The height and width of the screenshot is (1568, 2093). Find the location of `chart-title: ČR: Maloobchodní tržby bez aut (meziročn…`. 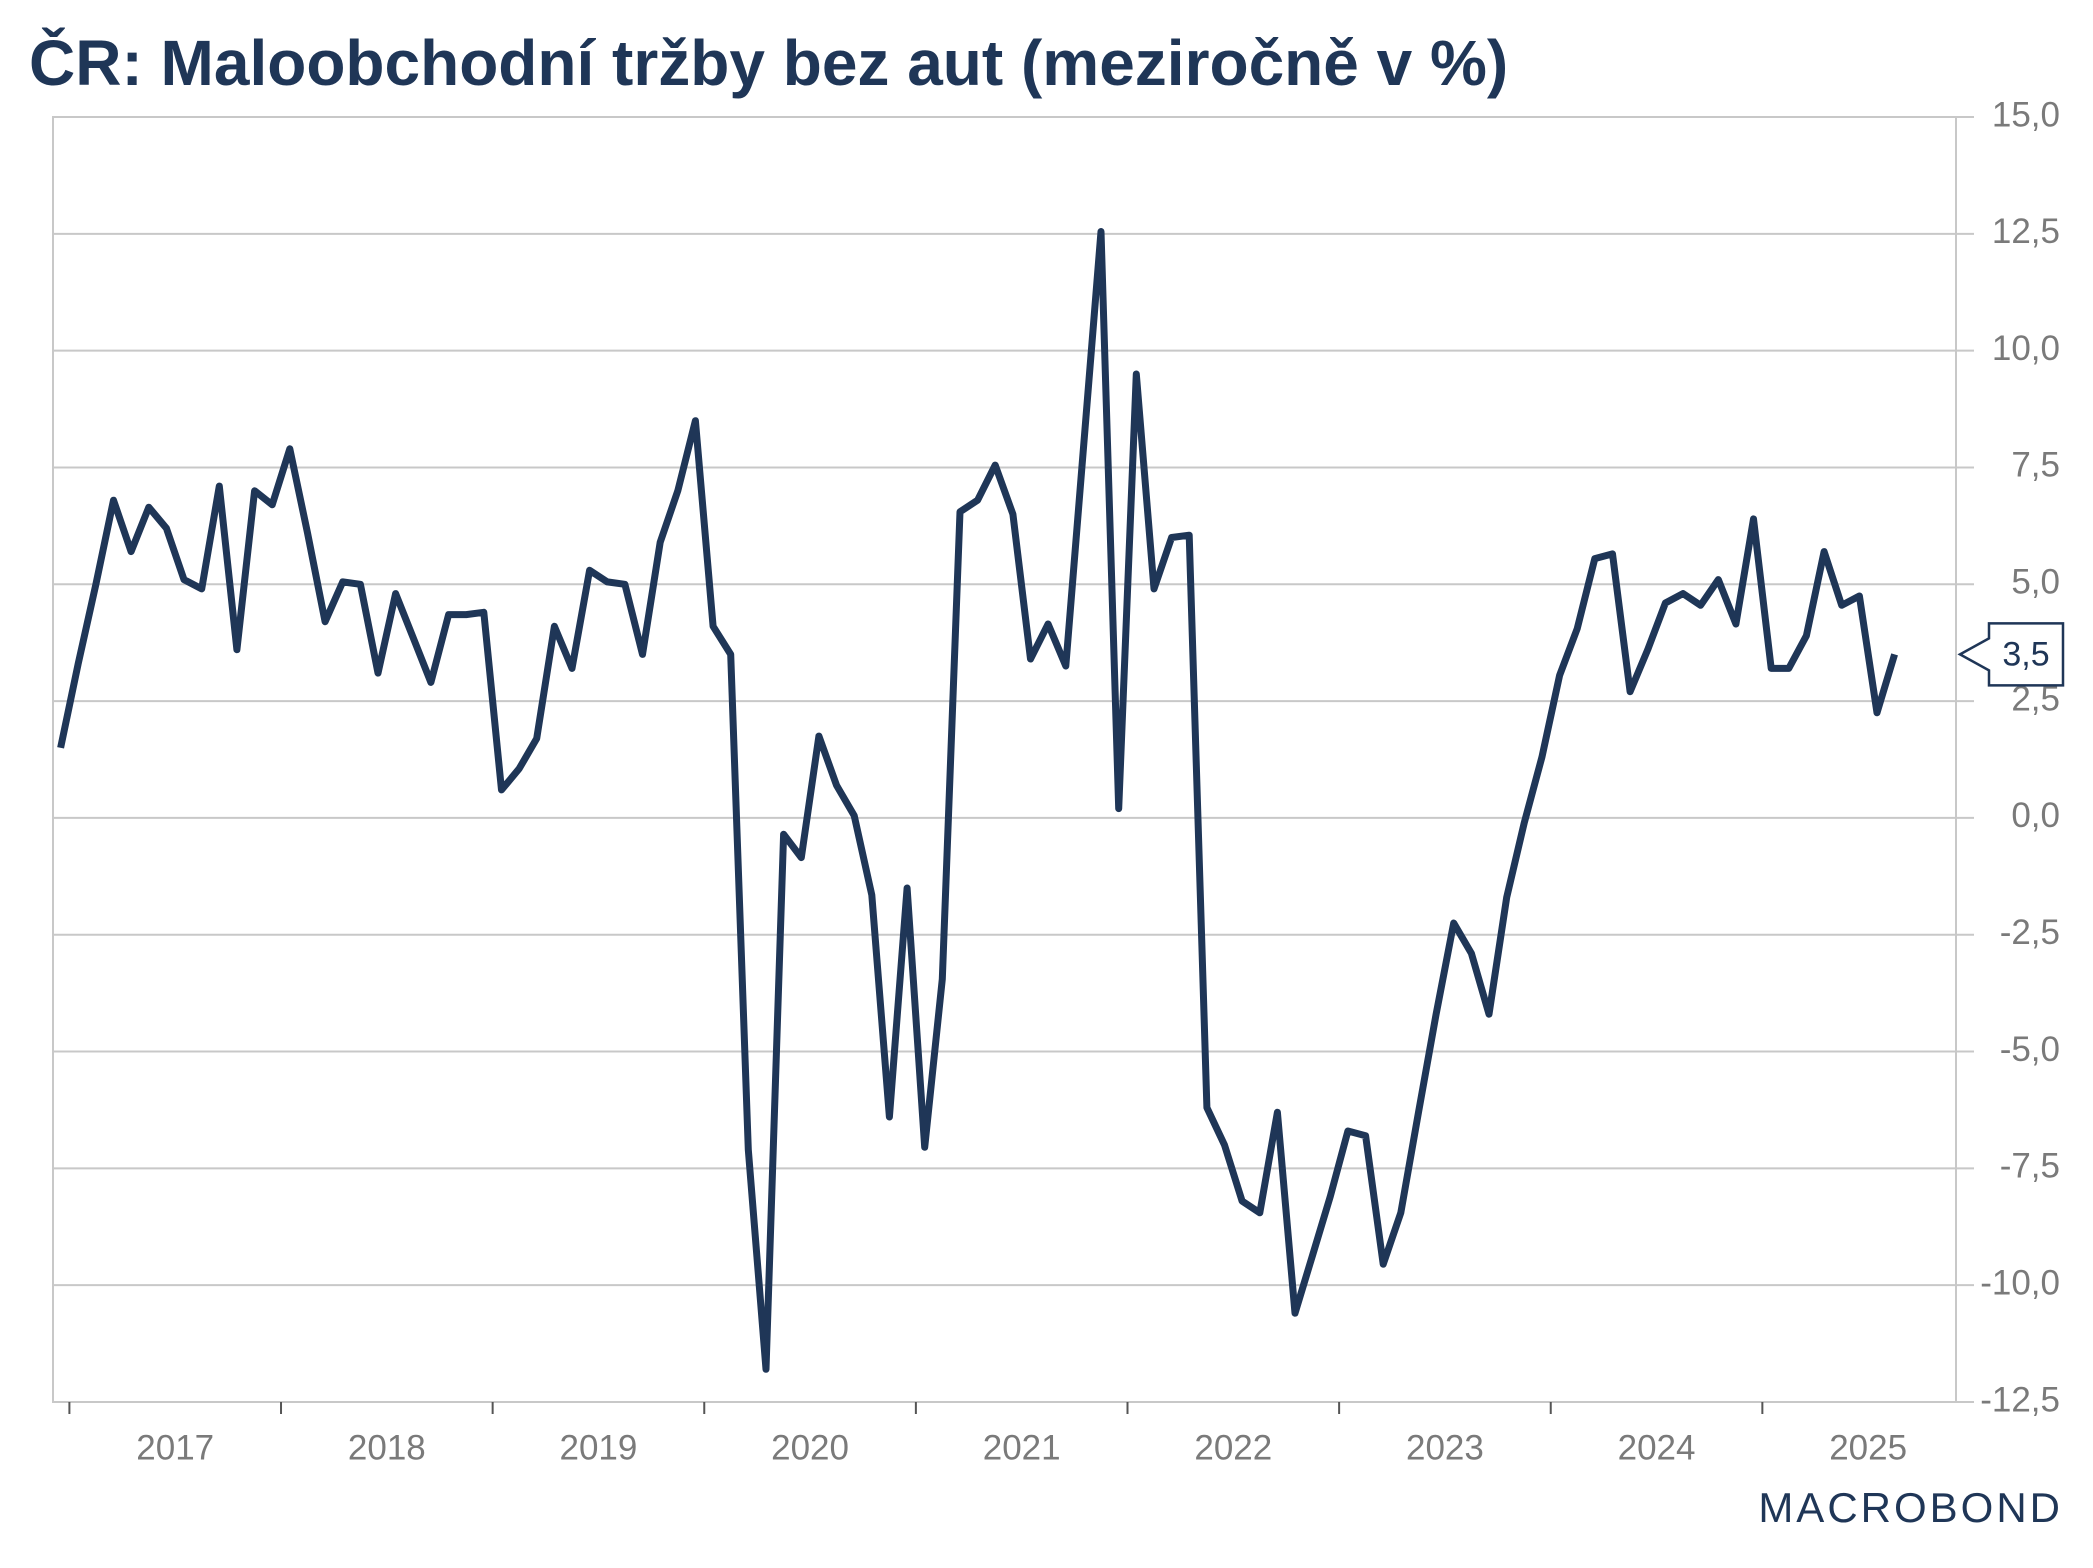

chart-title: ČR: Maloobchodní tržby bez aut (meziročn… is located at coordinates (768, 62).